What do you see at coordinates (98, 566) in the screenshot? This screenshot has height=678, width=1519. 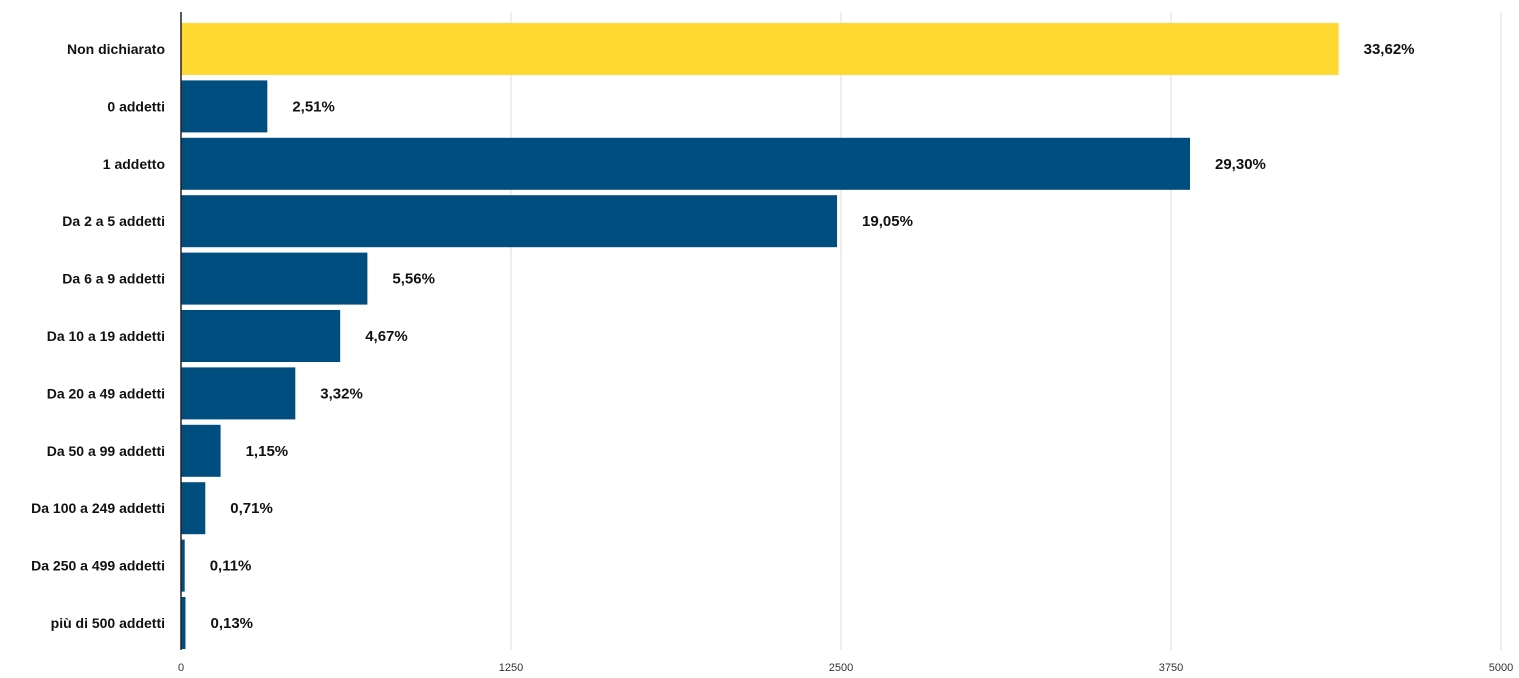 I see `category-label: Da 250 a 499 addetti` at bounding box center [98, 566].